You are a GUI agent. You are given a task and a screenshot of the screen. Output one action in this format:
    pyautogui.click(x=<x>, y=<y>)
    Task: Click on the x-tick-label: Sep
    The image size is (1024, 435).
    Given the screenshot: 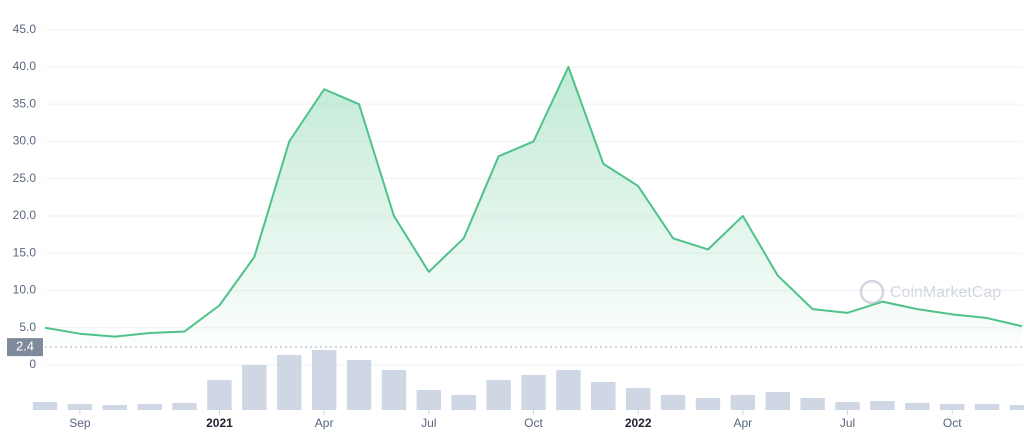 What is the action you would take?
    pyautogui.click(x=80, y=423)
    